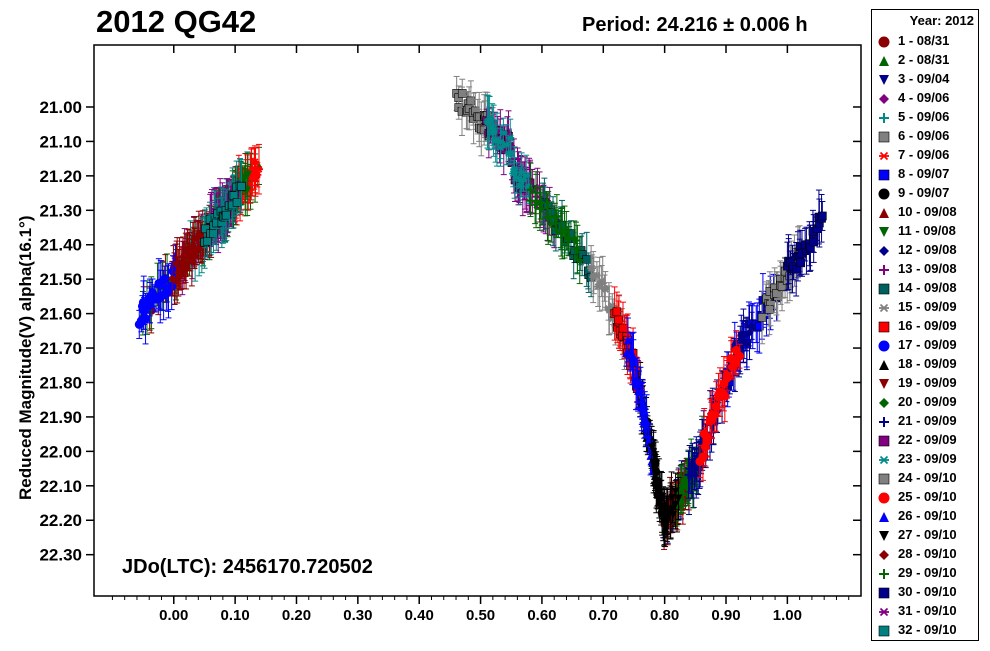 This screenshot has width=990, height=651. Describe the element at coordinates (357, 615) in the screenshot. I see `x-tick-label: 0.30` at that location.